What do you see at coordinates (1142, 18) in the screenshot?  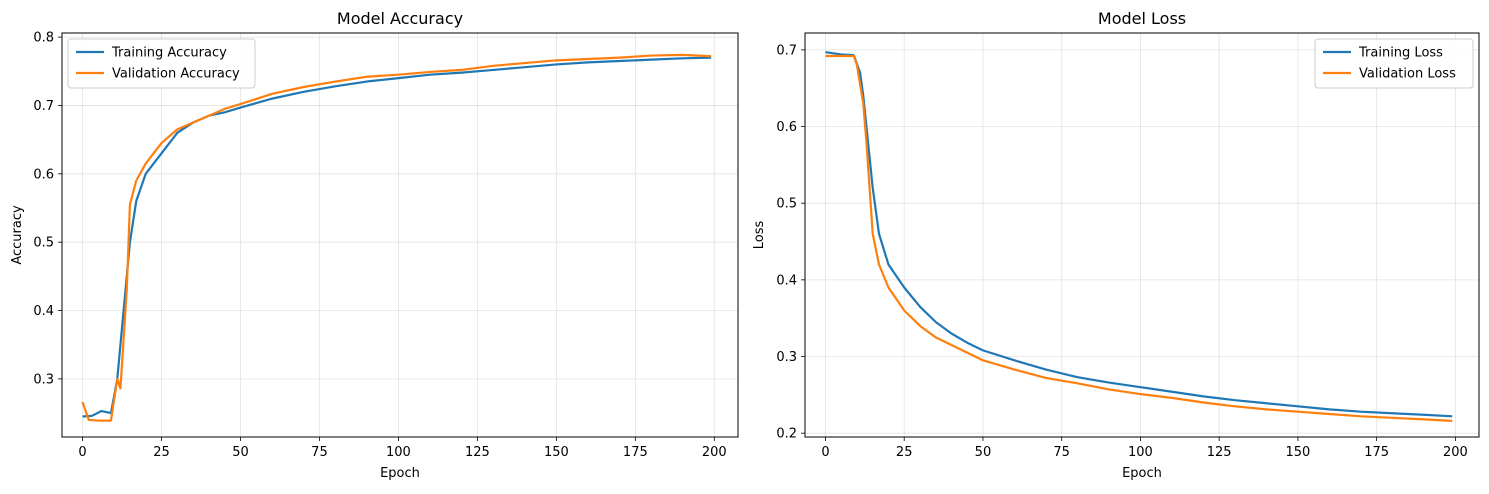 I see `chart-title: Model Loss` at bounding box center [1142, 18].